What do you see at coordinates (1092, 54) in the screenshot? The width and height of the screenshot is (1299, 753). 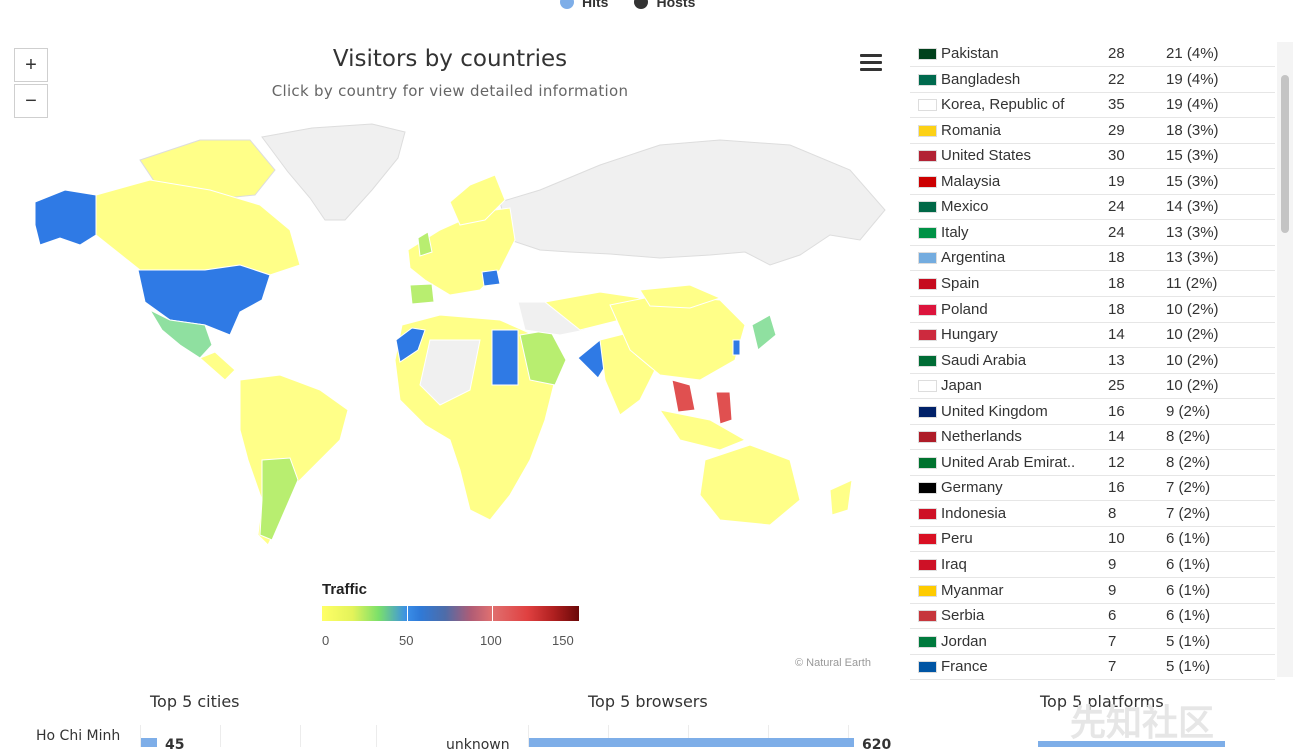 I see `table-row: Pakistan 28 21 (4%)` at bounding box center [1092, 54].